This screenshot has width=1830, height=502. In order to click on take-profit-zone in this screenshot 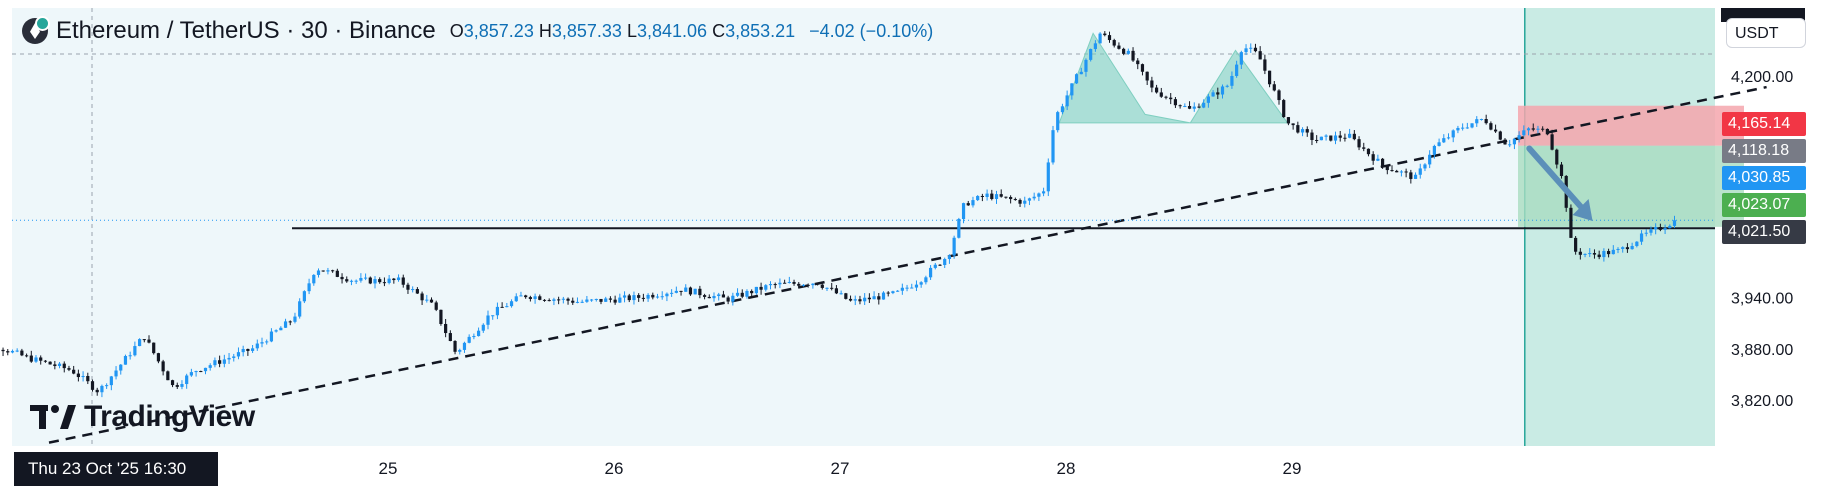, I will do `click(1631, 186)`.